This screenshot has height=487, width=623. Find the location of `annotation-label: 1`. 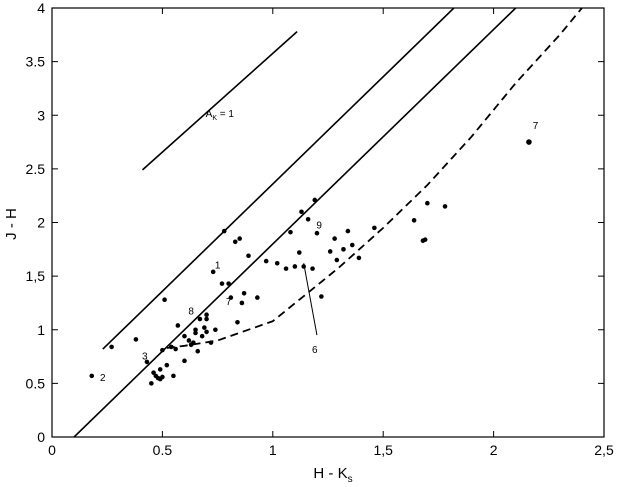

annotation-label: 1 is located at coordinates (218, 265).